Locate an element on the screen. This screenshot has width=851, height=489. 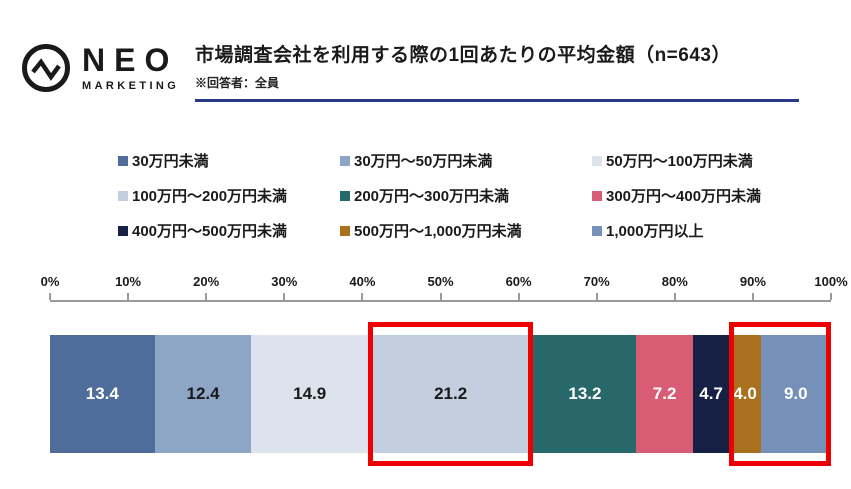
bar-segment: 13.2 is located at coordinates (585, 394).